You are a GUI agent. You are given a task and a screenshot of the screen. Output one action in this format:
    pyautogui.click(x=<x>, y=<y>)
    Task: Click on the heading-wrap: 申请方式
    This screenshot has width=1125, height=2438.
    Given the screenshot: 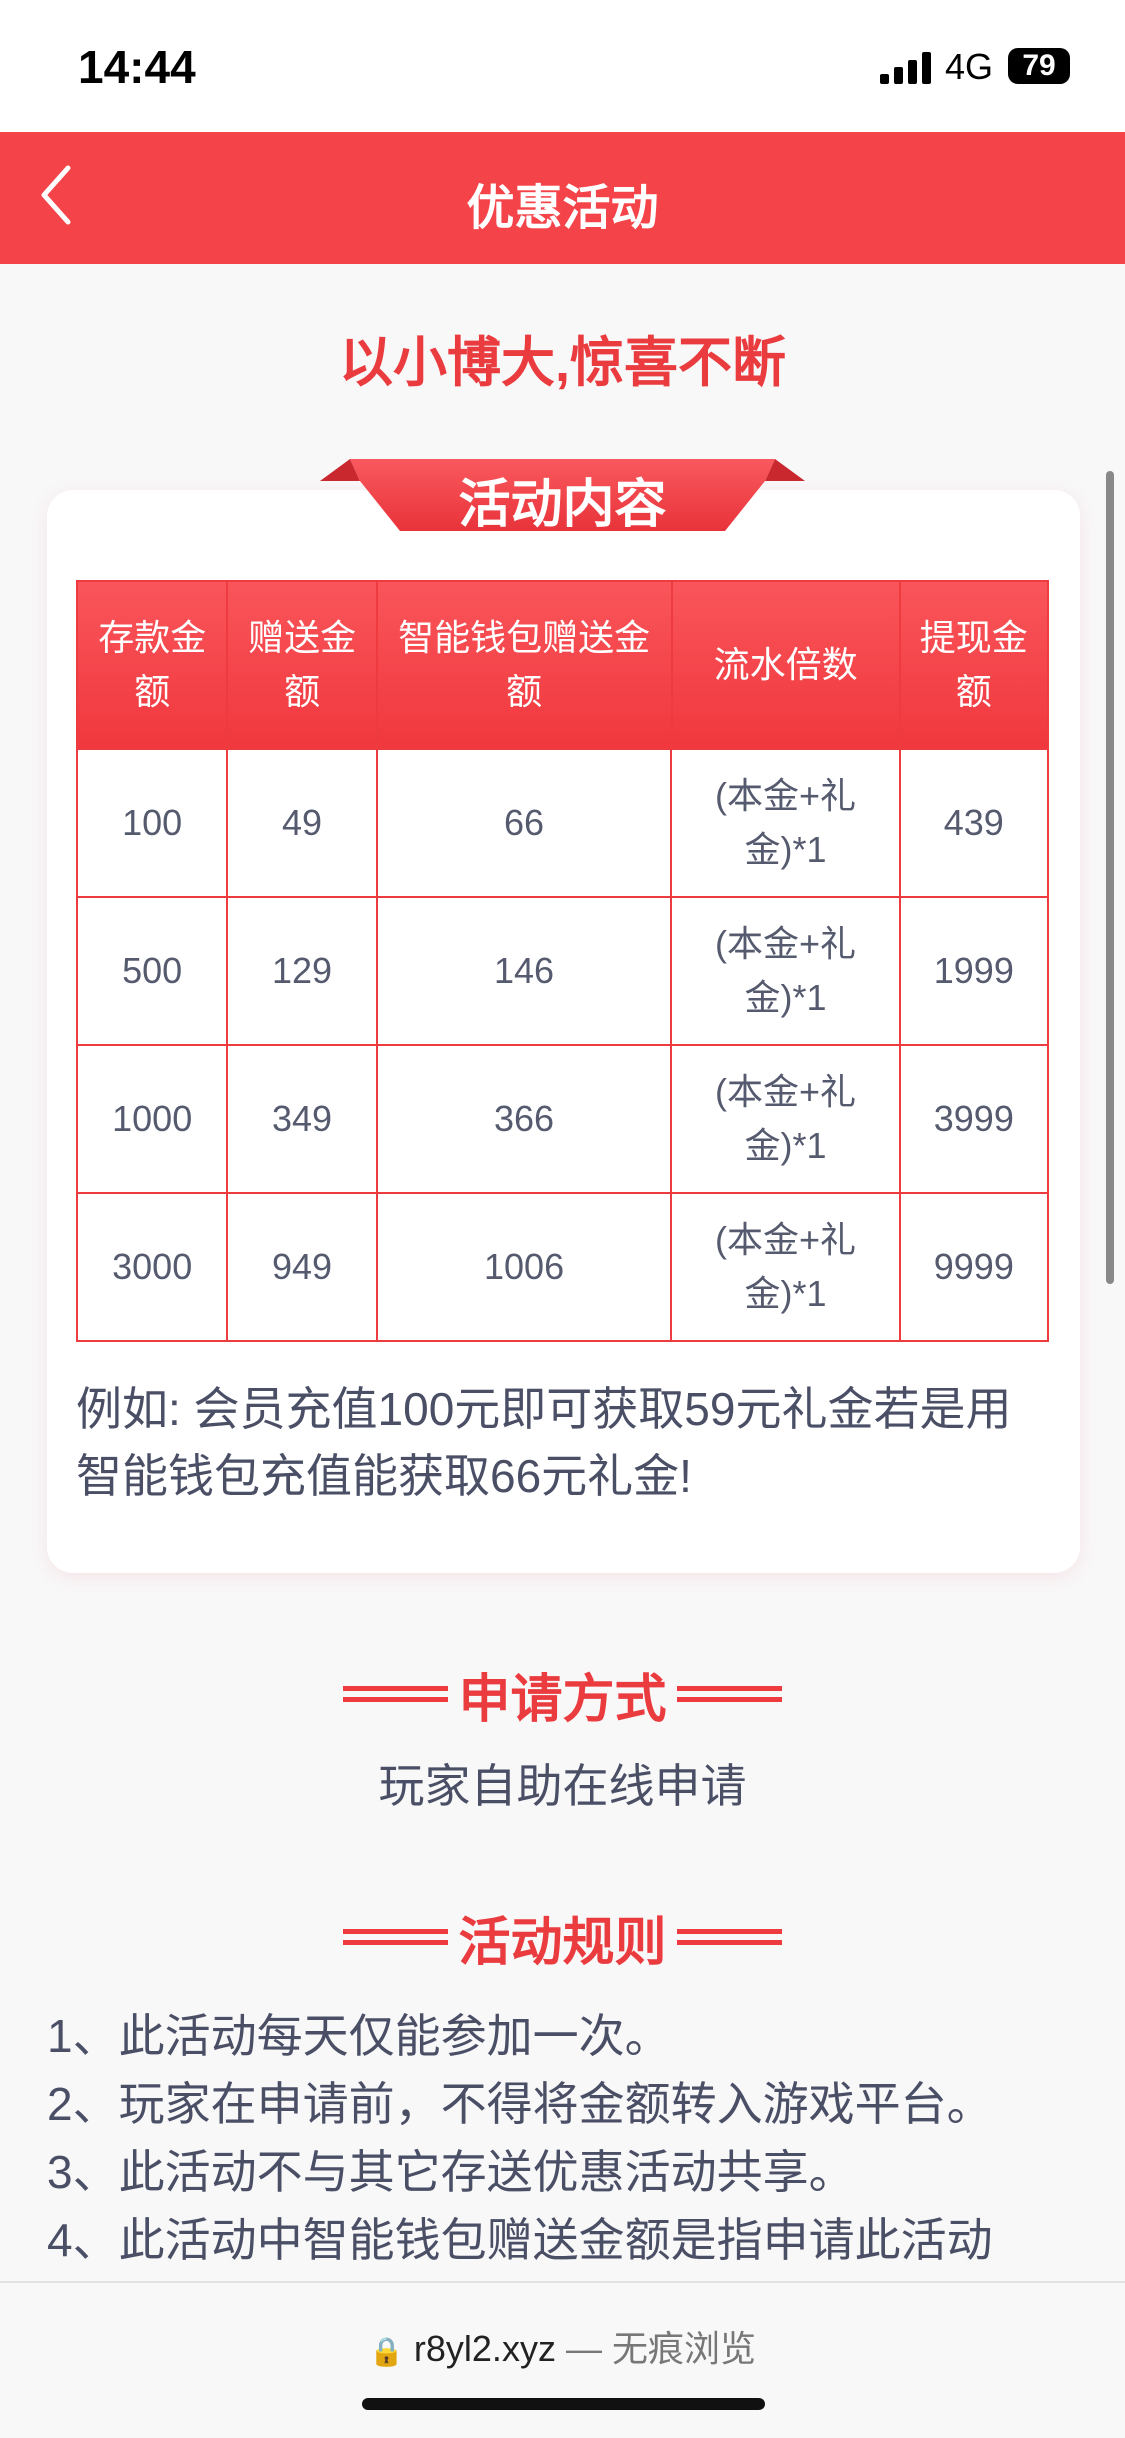 What is the action you would take?
    pyautogui.click(x=562, y=1694)
    